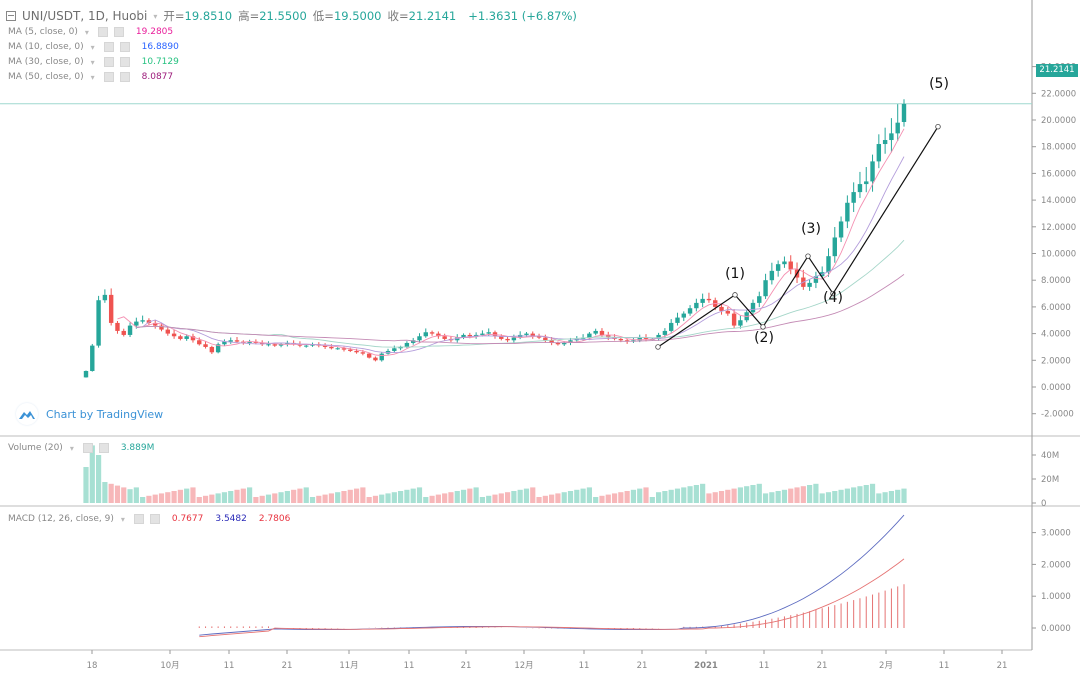  What do you see at coordinates (46, 62) in the screenshot?
I see `ma30-label: MA (30, close, 0)` at bounding box center [46, 62].